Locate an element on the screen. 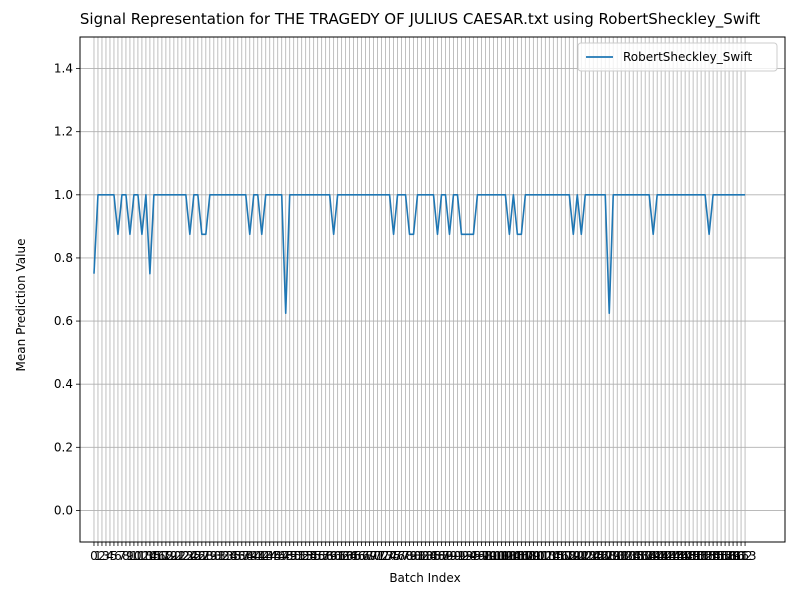  x-tick-label: 5 is located at coordinates (114, 556).